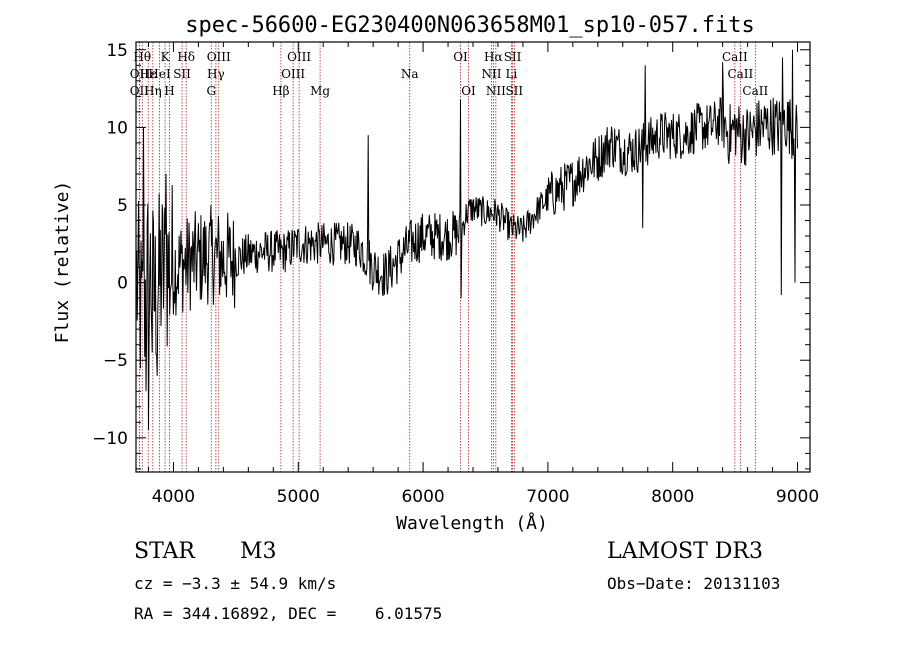 This screenshot has height=649, width=900. I want to click on spectral-line-label: Hβ, so click(280, 91).